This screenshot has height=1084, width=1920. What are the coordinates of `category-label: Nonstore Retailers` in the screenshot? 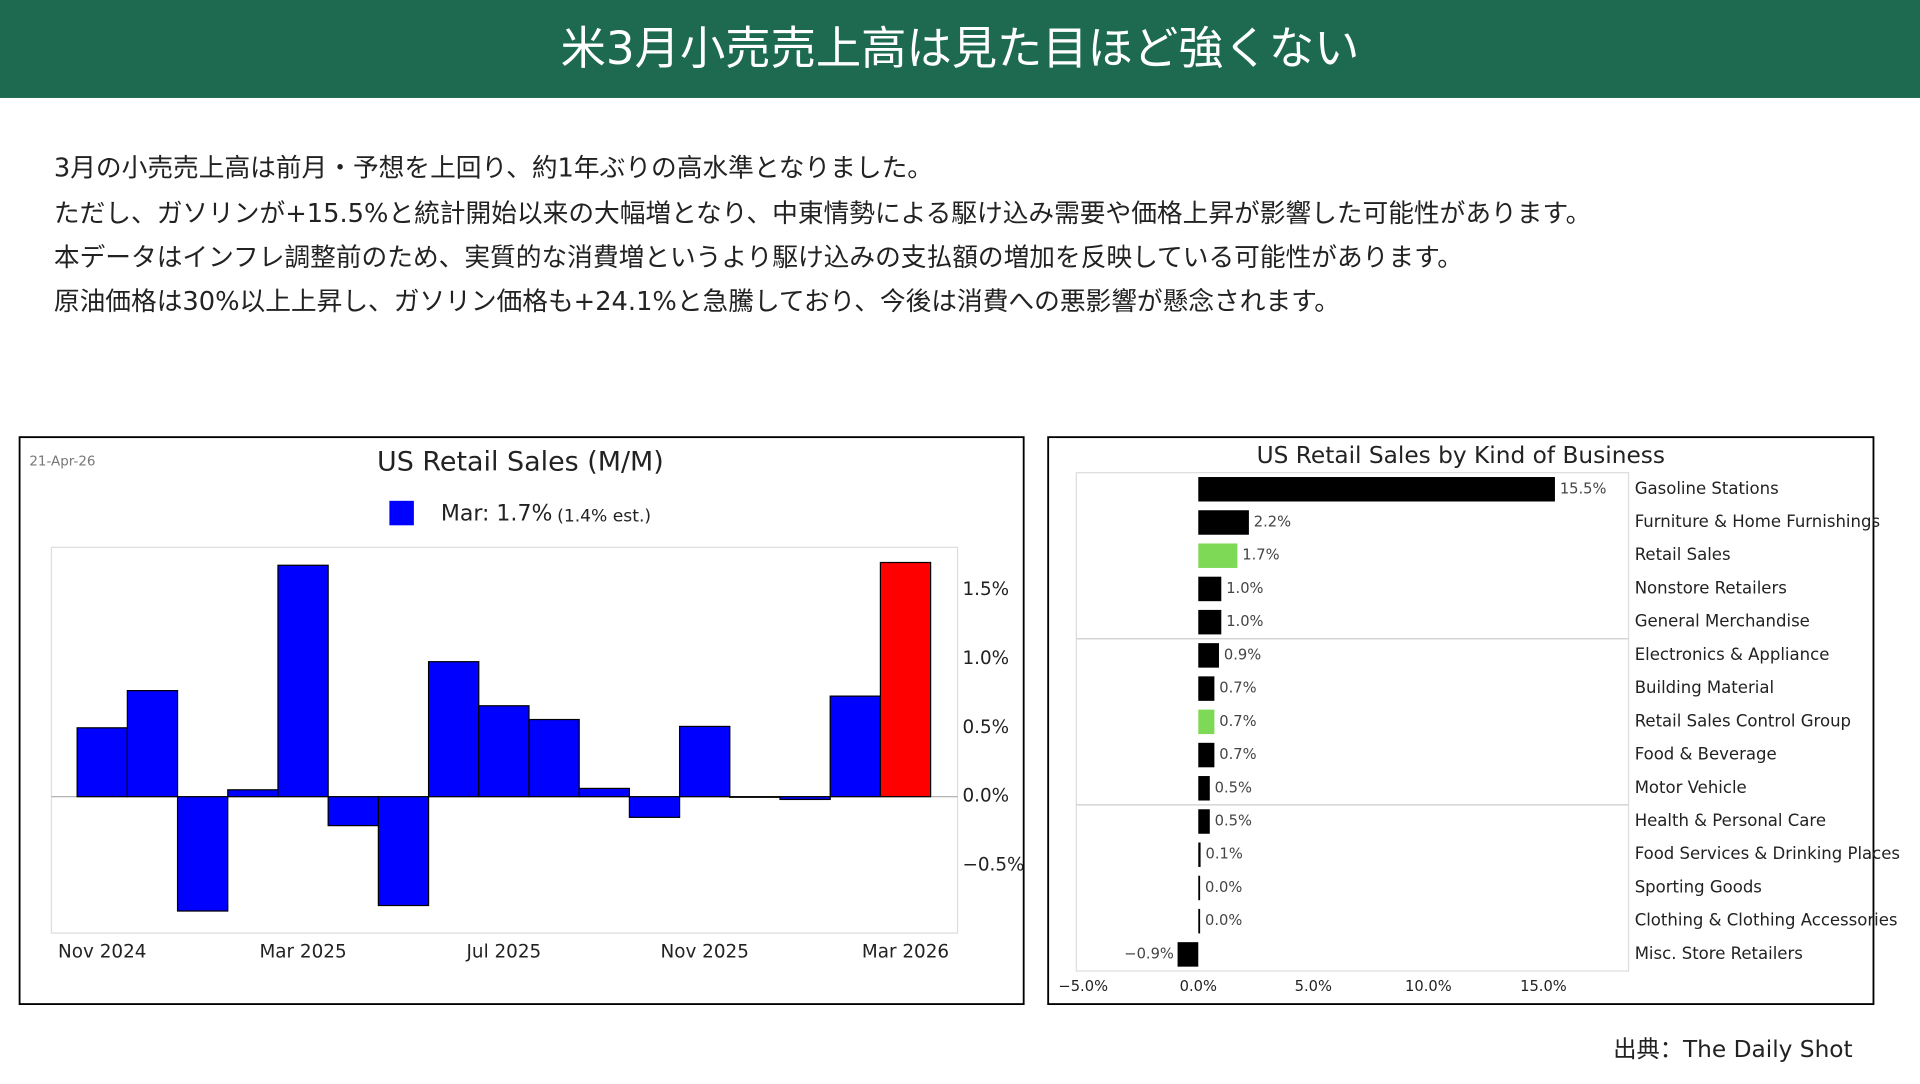 It's located at (1711, 587).